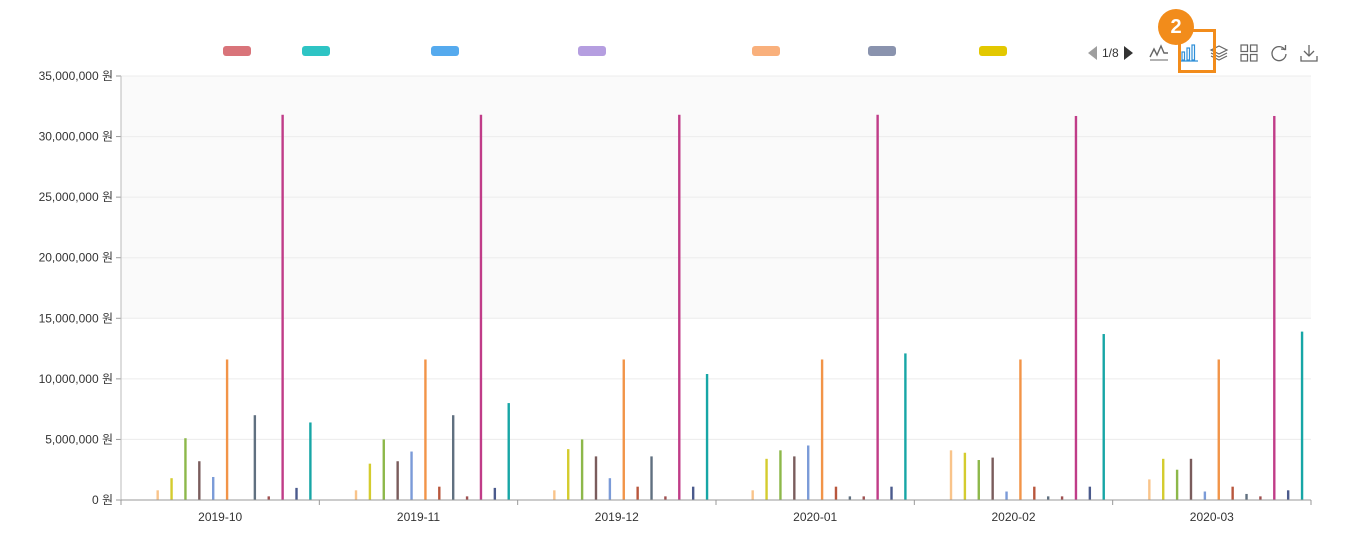  I want to click on x-tick-label: 2020-03, so click(1212, 517).